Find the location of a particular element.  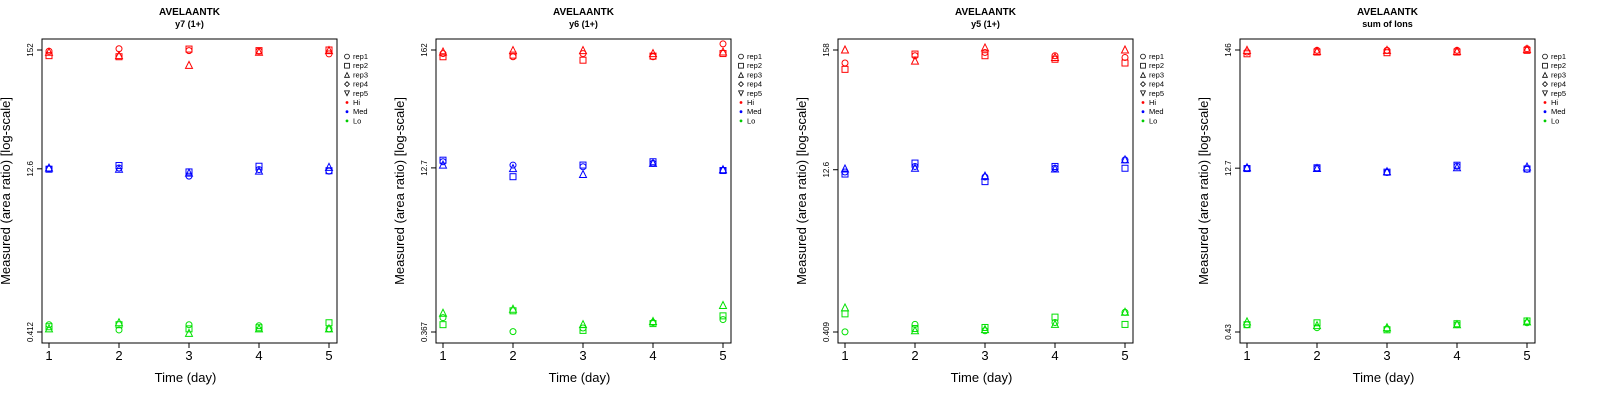

x-axis-label: Time (day) is located at coordinates (1384, 377).